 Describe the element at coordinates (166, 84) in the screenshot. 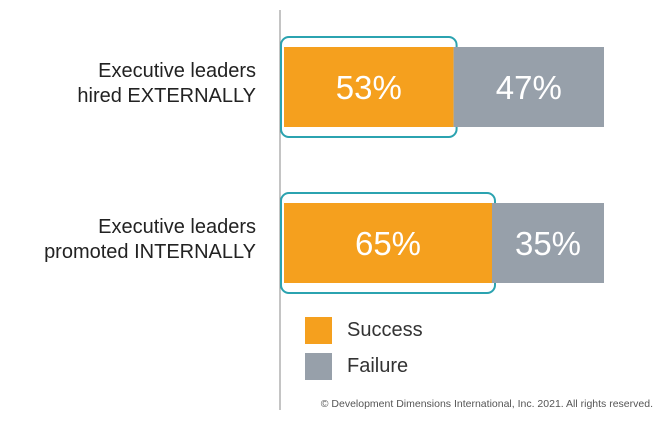

I see `category-label-external: Executive leaders hired EXTERNALLY` at that location.